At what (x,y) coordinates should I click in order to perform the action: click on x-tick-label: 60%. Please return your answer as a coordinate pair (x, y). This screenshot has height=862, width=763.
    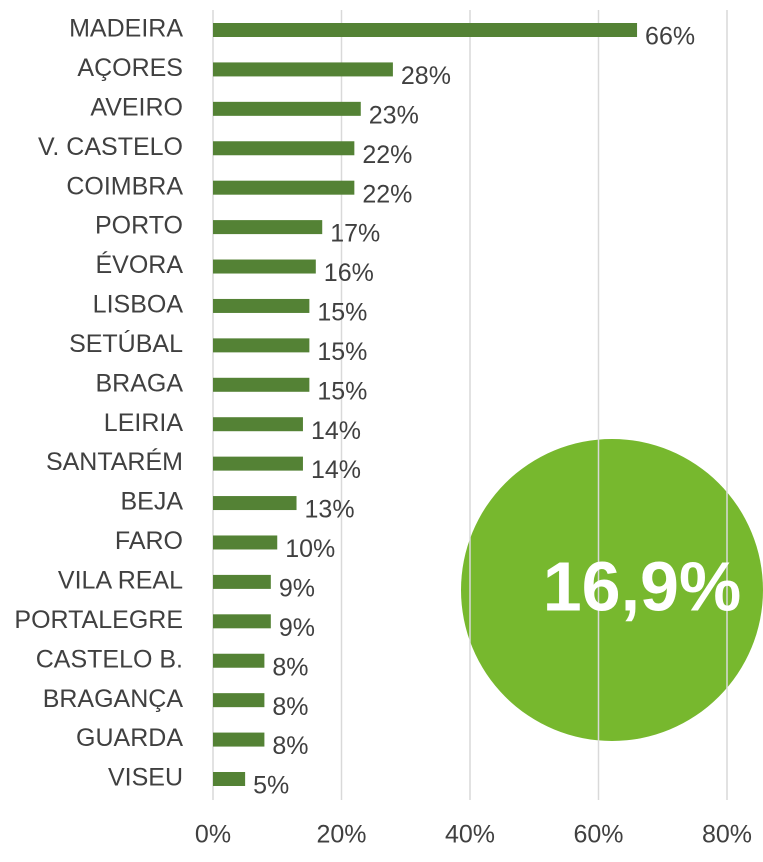
    Looking at the image, I should click on (598, 835).